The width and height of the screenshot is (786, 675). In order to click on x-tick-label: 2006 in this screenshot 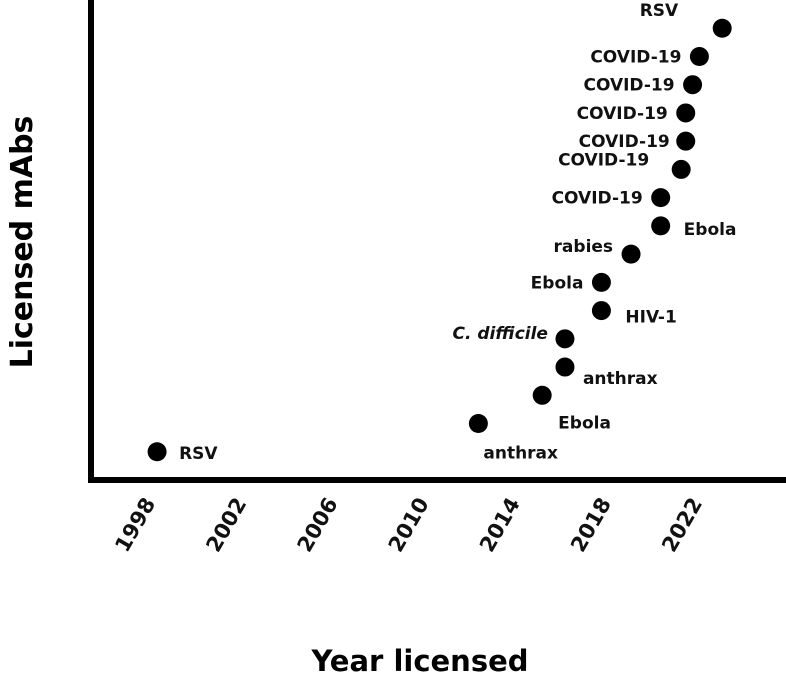, I will do `click(318, 525)`.